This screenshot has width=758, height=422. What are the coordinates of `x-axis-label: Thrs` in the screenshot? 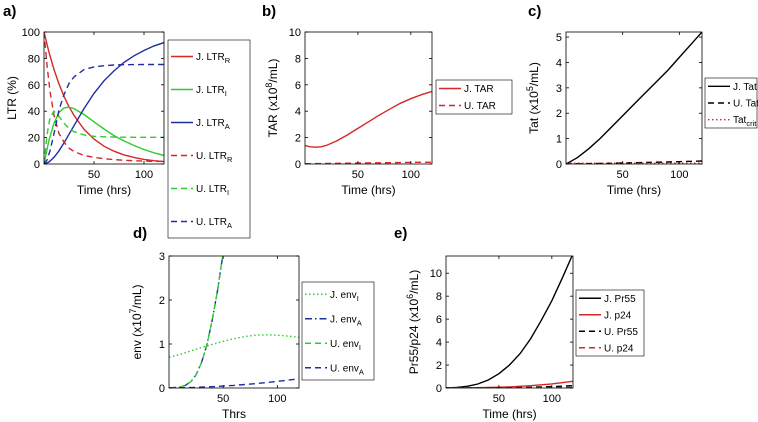 It's located at (234, 414).